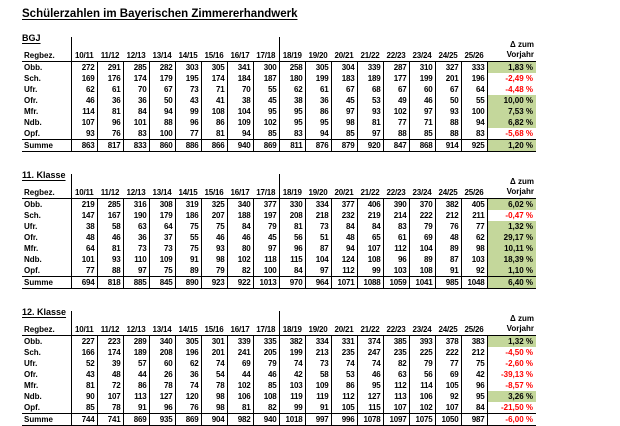  I want to click on delta-cell: 1,32 %, so click(511, 341).